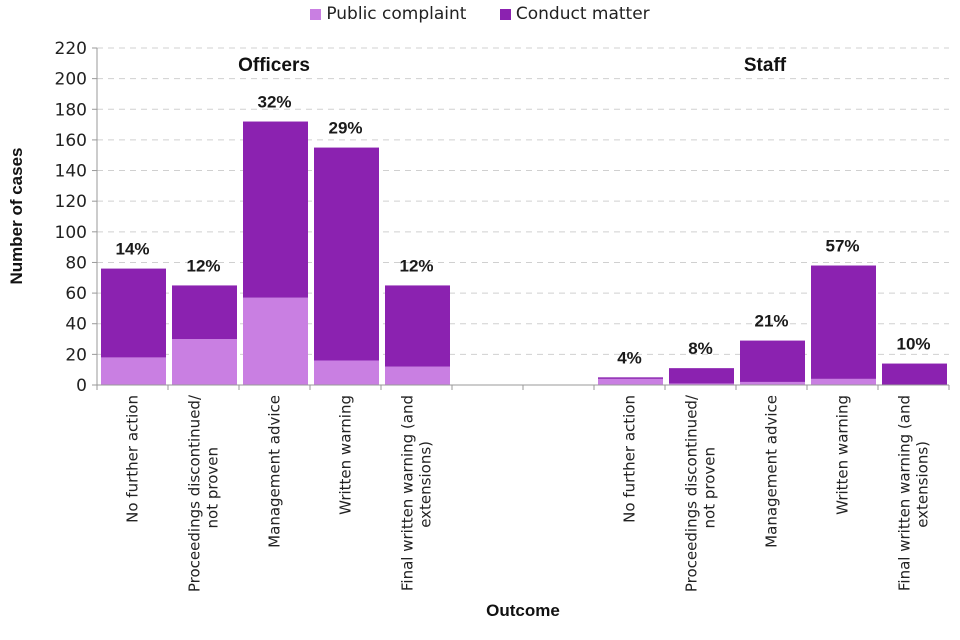  I want to click on group-title-officers: Officers, so click(274, 65).